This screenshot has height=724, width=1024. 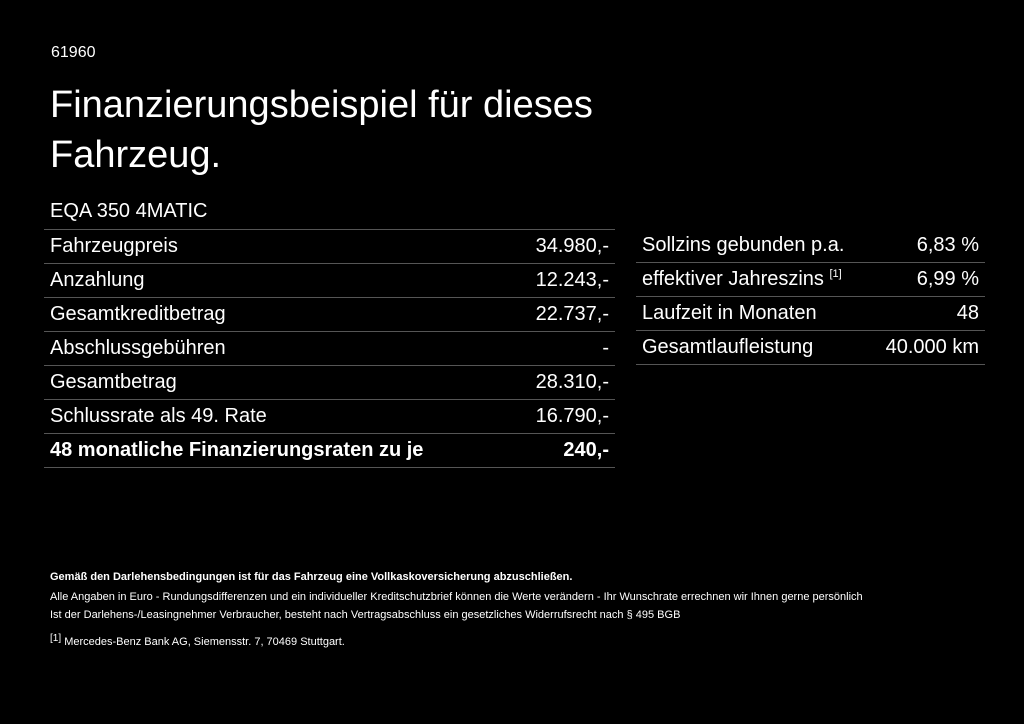 I want to click on row-value: 16.790,-, so click(x=563, y=416).